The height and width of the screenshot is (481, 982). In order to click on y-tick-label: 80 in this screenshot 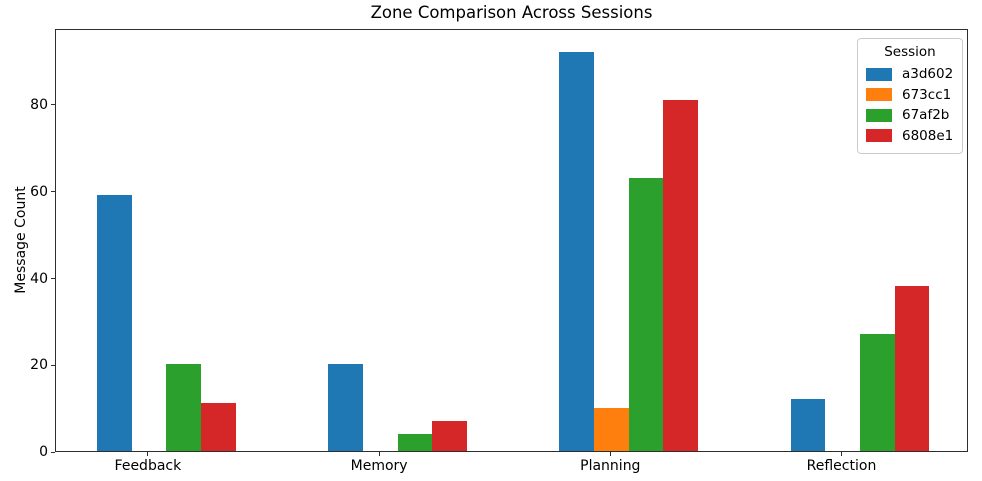, I will do `click(39, 104)`.